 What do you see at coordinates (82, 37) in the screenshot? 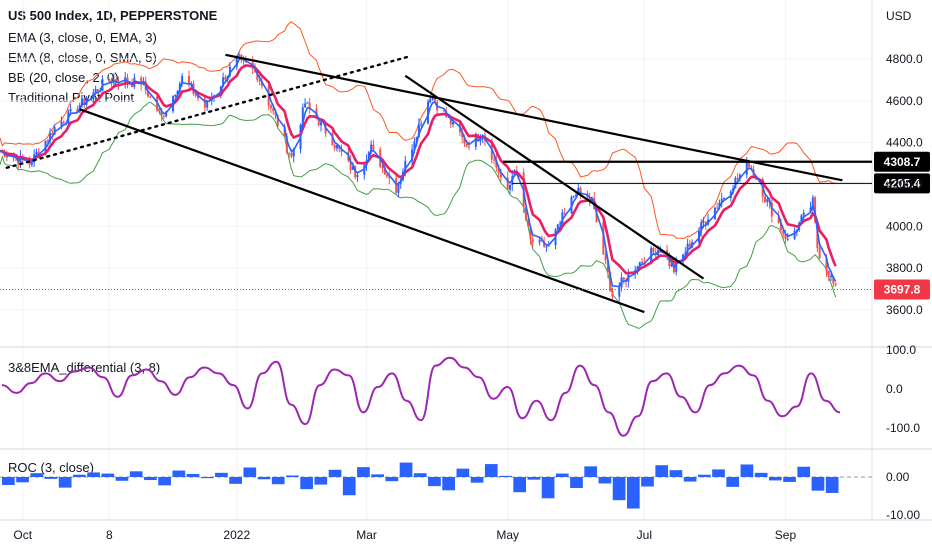
I see `indicator-ema-fast-label: EMA (3, close, 0, EMA, 3)` at bounding box center [82, 37].